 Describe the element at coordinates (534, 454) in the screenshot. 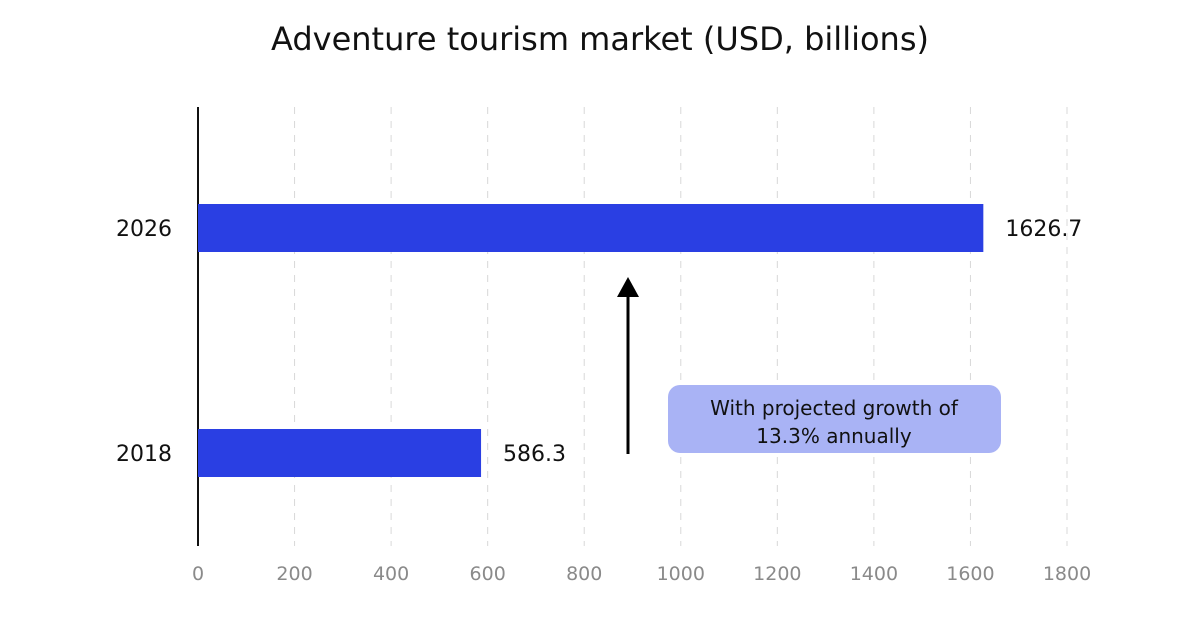

I see `value-label: 586.3` at that location.